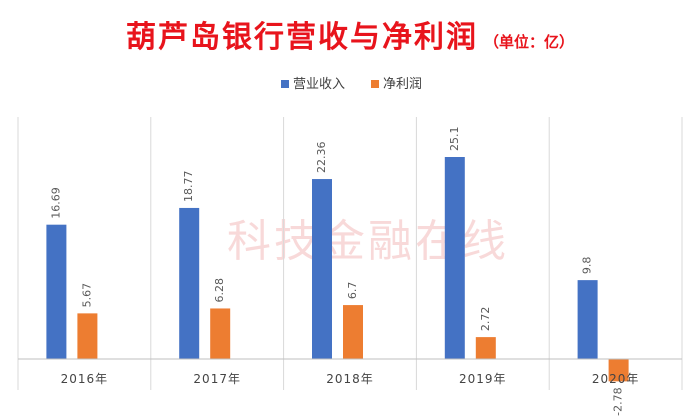 This screenshot has height=420, width=700. Describe the element at coordinates (219, 290) in the screenshot. I see `data-label-profit-1: 6.28` at that location.